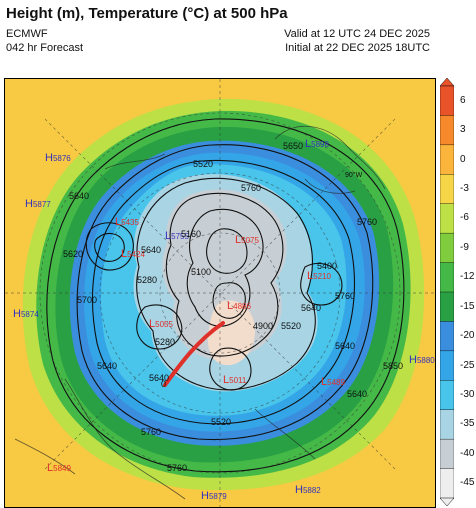  I want to click on high-center: H5874, so click(26, 314).